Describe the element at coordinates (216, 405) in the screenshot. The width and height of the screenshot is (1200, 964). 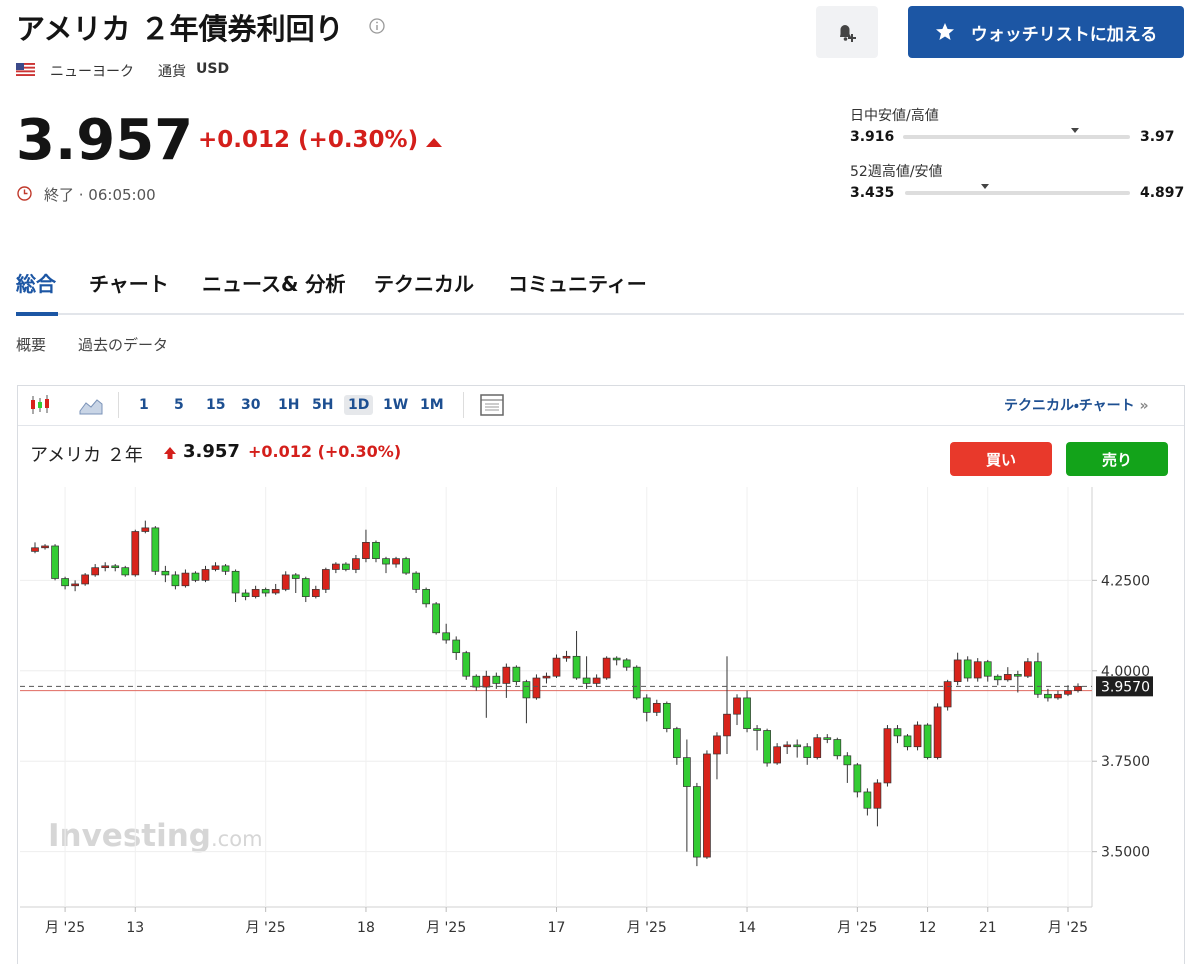
I see `interval: 15` at that location.